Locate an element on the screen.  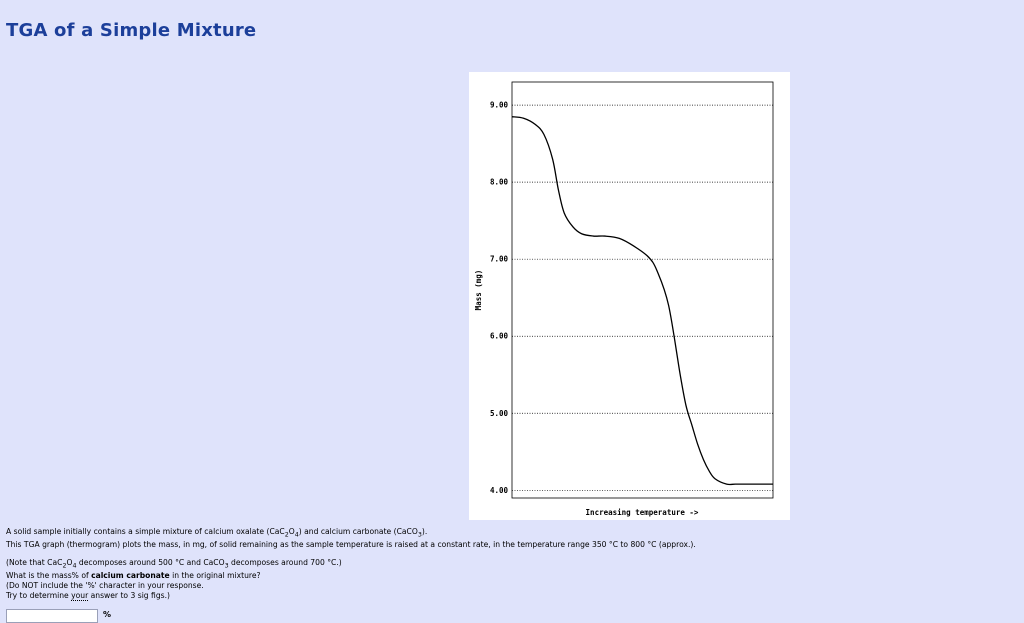
y-tick-label: 7.00 is located at coordinates (499, 259).